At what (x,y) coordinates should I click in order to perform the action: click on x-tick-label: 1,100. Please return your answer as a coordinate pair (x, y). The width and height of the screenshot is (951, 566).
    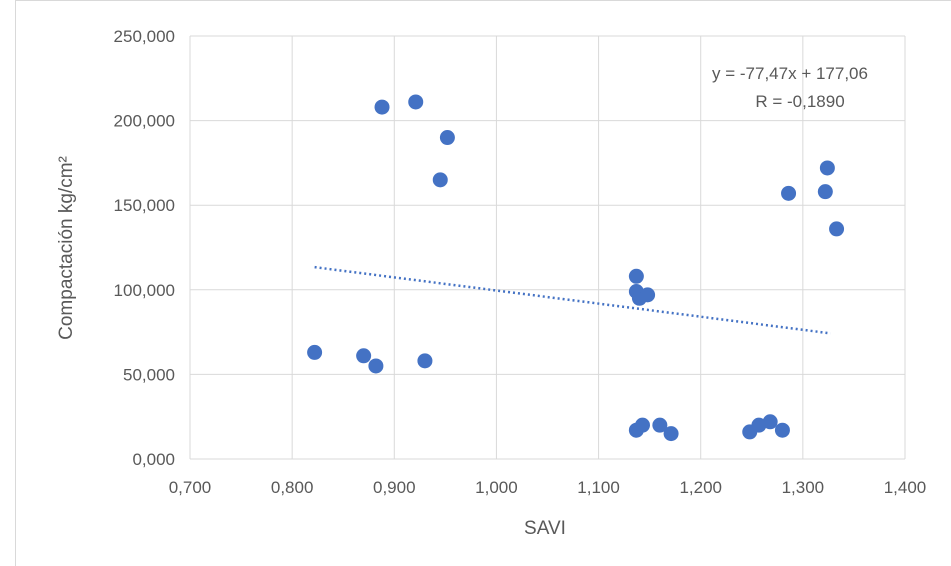
    Looking at the image, I should click on (598, 487).